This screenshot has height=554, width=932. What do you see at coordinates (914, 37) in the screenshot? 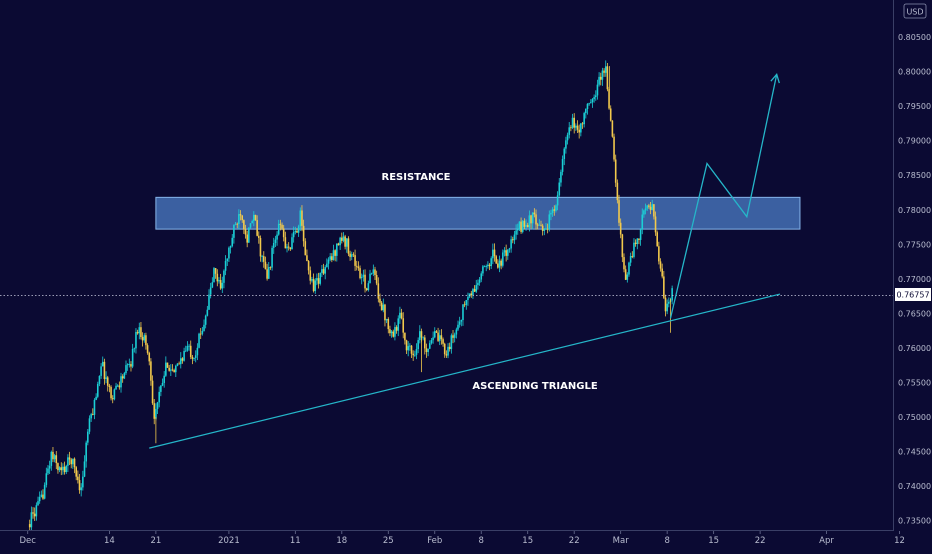
I see `price-tick-label: 0.80500` at bounding box center [914, 37].